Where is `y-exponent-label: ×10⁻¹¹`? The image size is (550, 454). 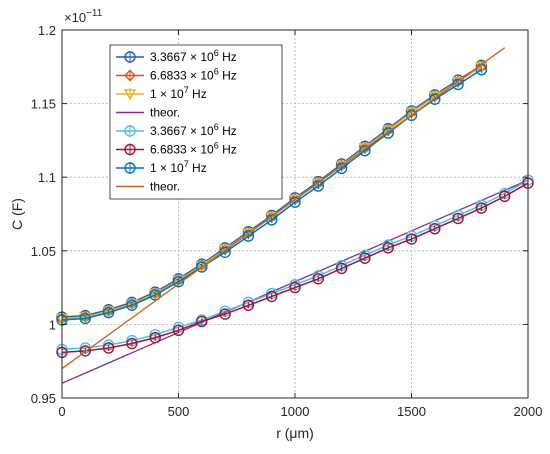 y-exponent-label: ×10⁻¹¹ is located at coordinates (83, 16).